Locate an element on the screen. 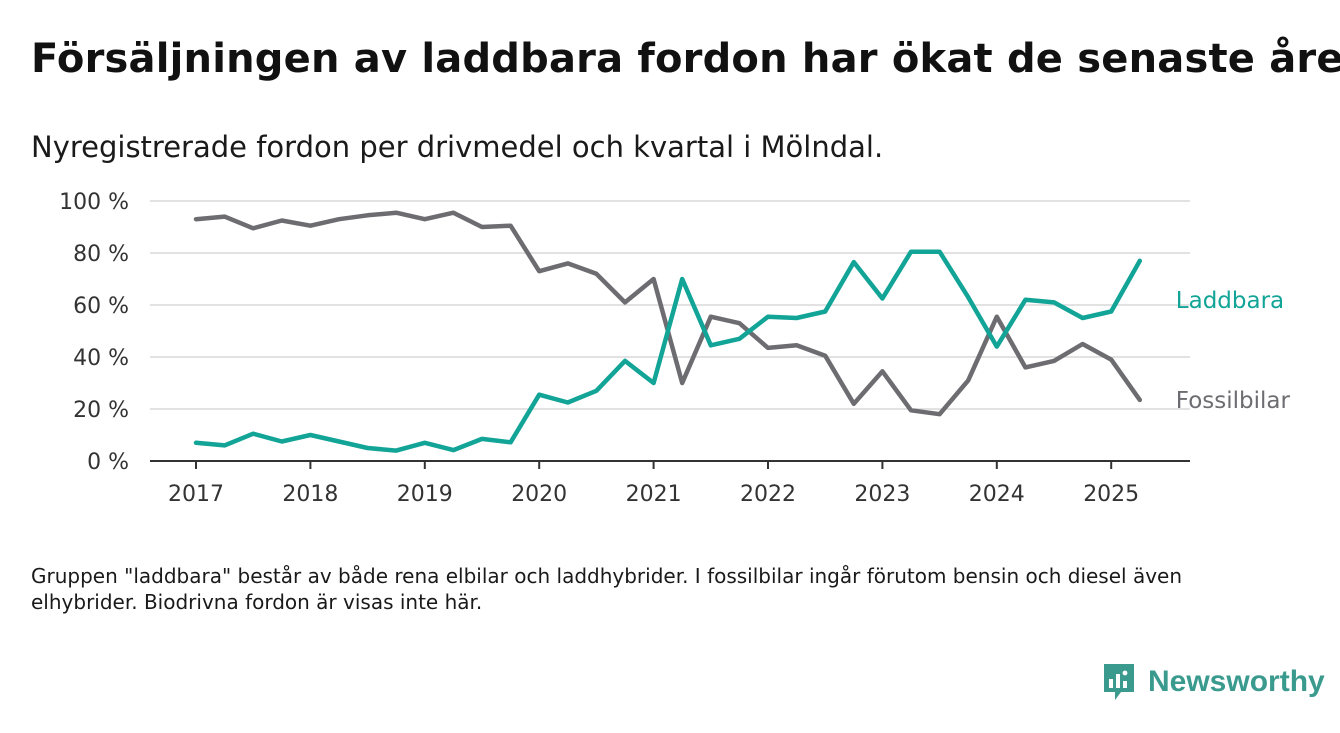 Image resolution: width=1340 pixels, height=733 pixels. x-tick-label: 2022 is located at coordinates (768, 494).